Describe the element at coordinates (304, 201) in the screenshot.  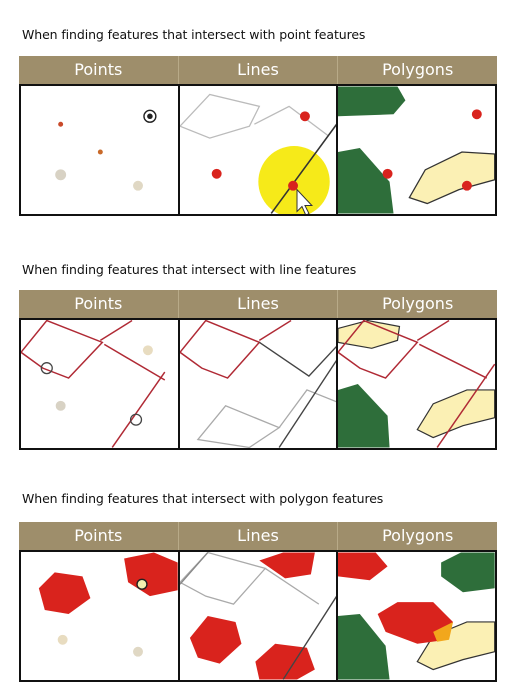
I see `mouse-pointer-icon` at that location.